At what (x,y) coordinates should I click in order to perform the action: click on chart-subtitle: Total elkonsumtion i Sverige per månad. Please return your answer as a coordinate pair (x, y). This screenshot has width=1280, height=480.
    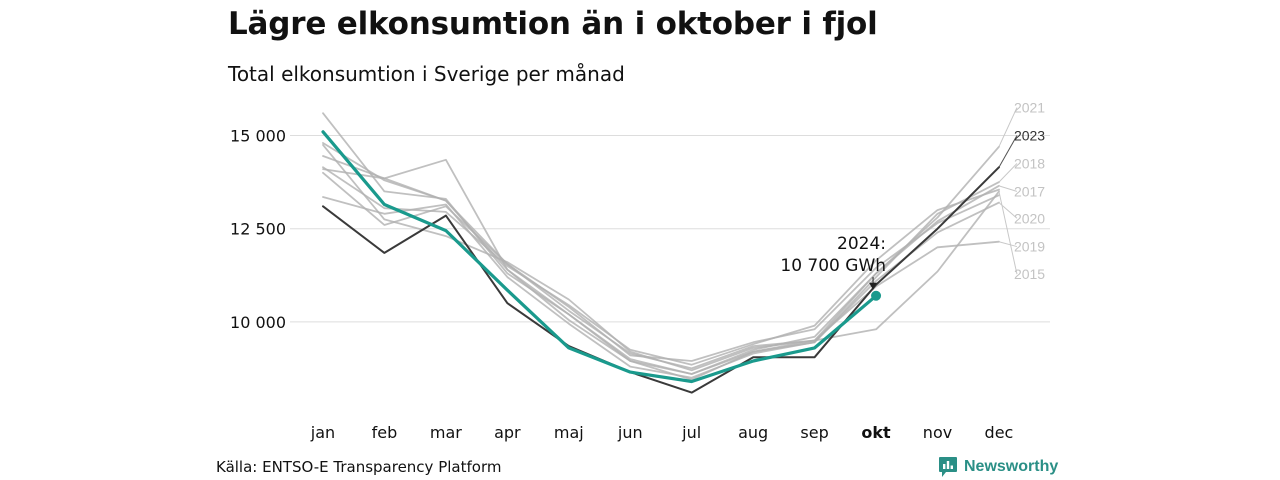
    Looking at the image, I should click on (426, 74).